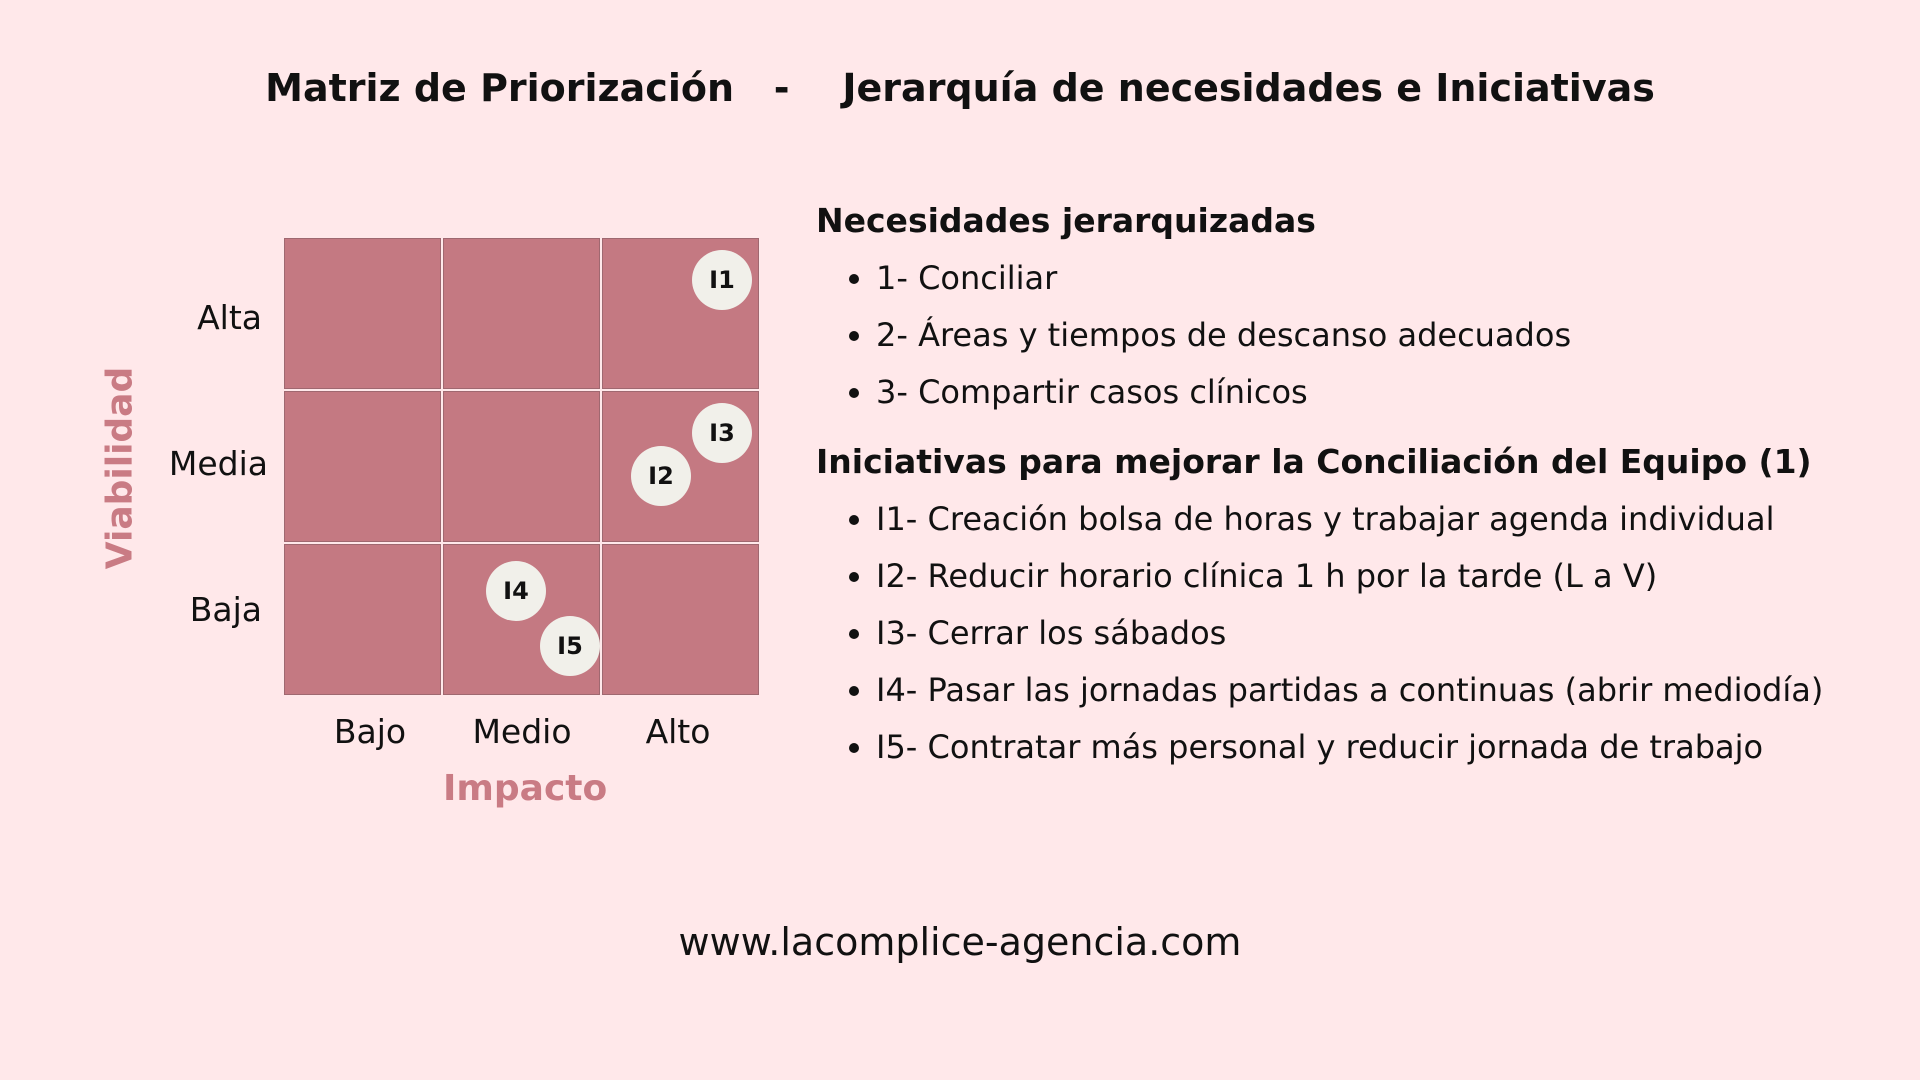  I want to click on list-item: 1- Conciliar, so click(1386, 278).